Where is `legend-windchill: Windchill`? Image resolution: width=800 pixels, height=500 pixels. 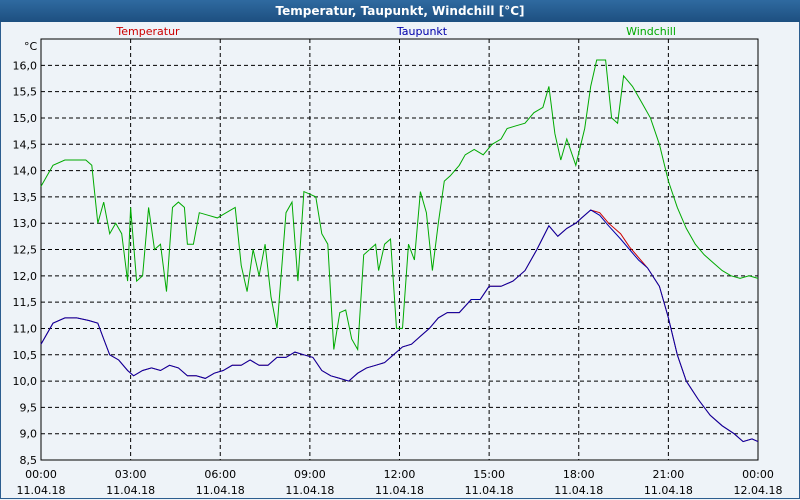
legend-windchill: Windchill is located at coordinates (651, 31).